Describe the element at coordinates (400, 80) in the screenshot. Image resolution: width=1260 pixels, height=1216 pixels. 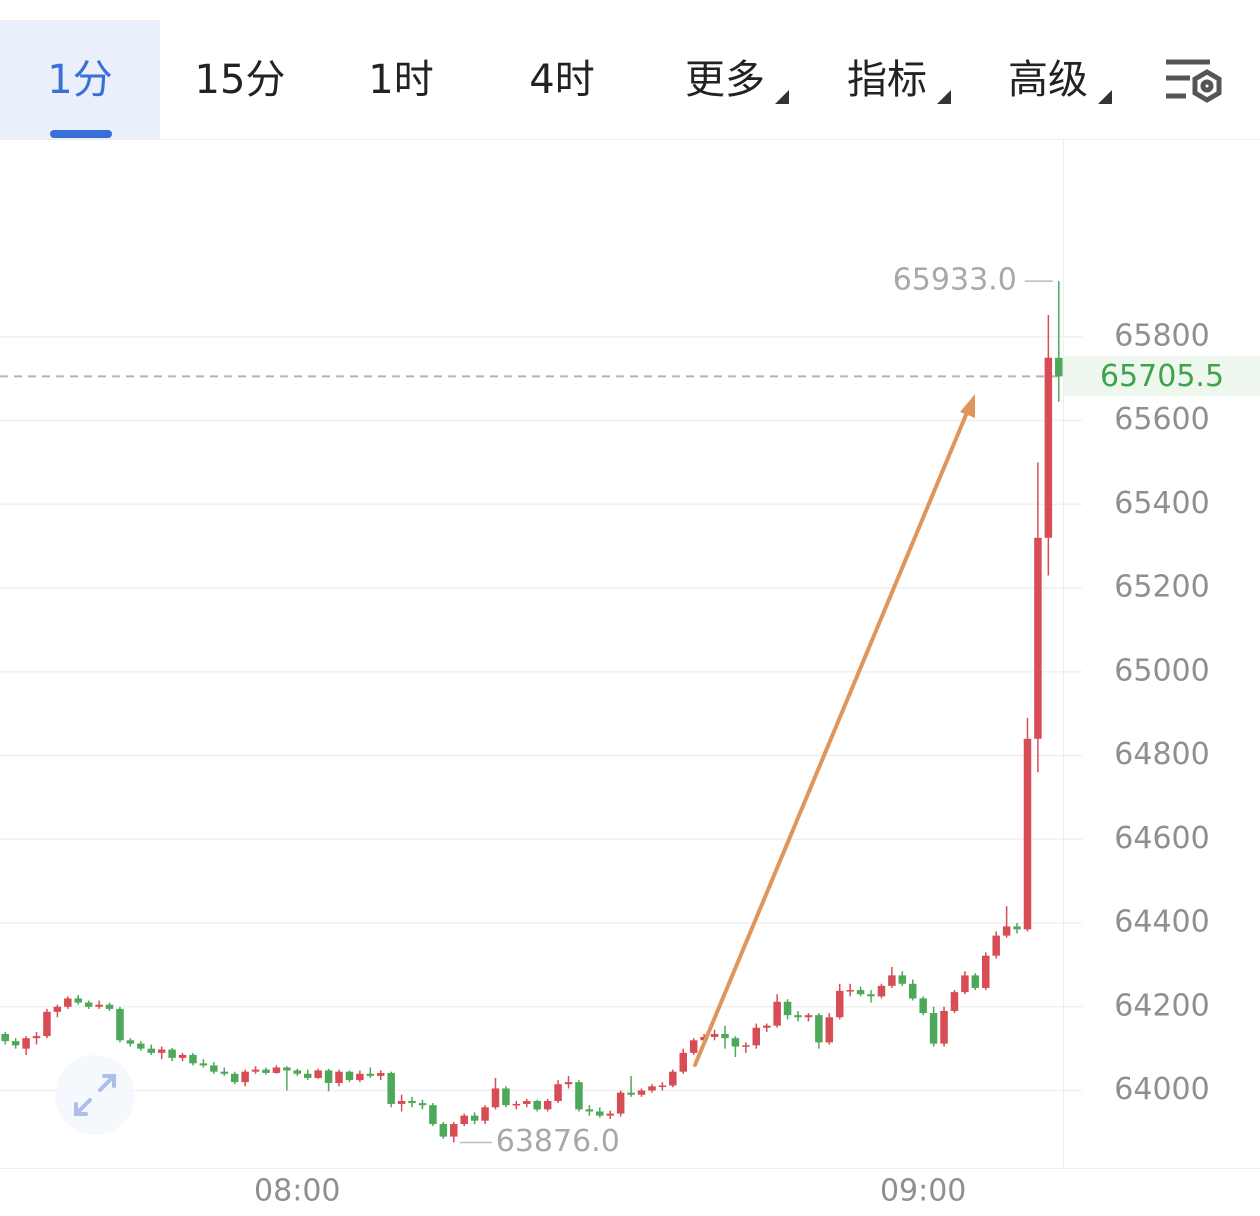
I see `tab: 1时` at that location.